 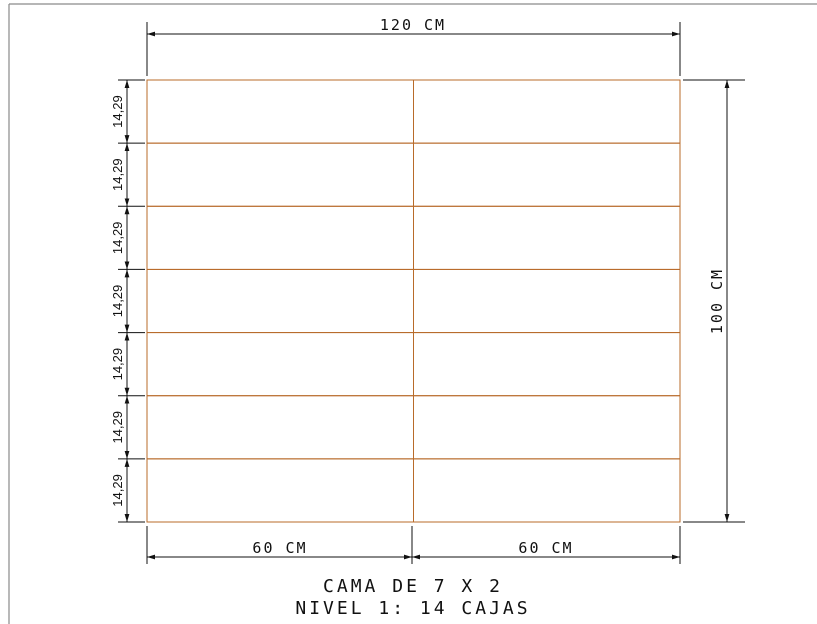 I want to click on height-dim-label: 100 CM, so click(x=717, y=301).